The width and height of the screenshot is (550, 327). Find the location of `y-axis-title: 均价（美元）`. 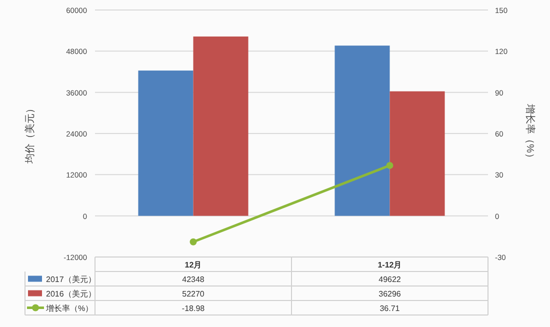

y-axis-title: 均价（美元） is located at coordinates (30, 134).